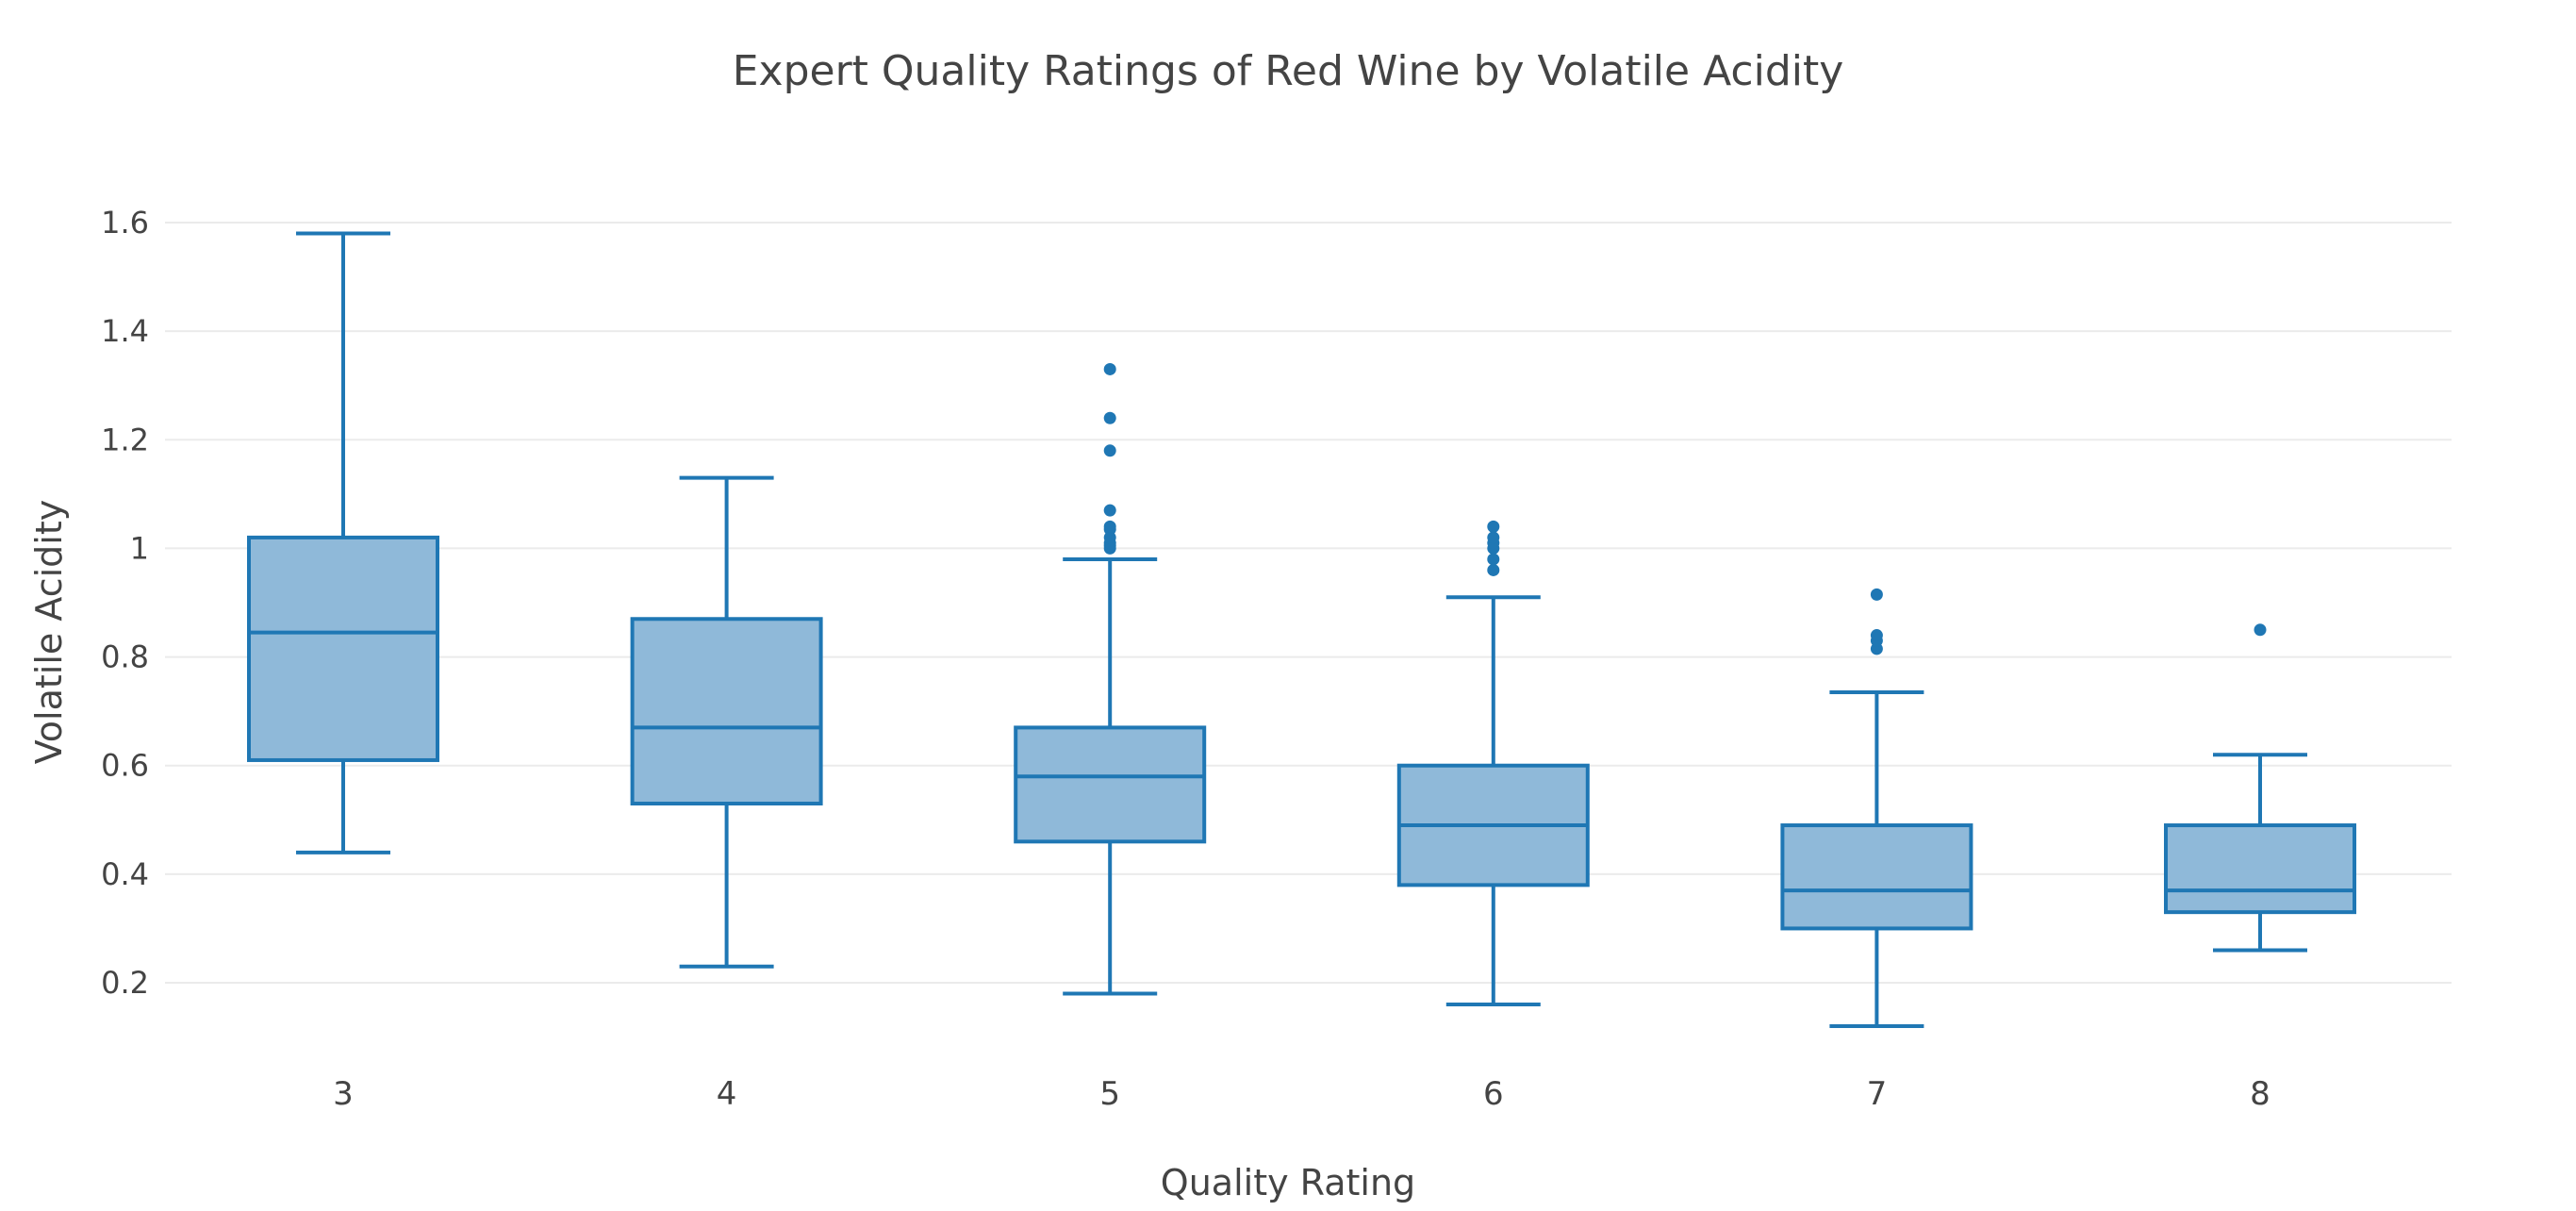 This screenshot has height=1211, width=2576. I want to click on y-tick-labels: 0.2 0.4 0.6 0.8 1 1.2 1.4 1.6, so click(125, 603).